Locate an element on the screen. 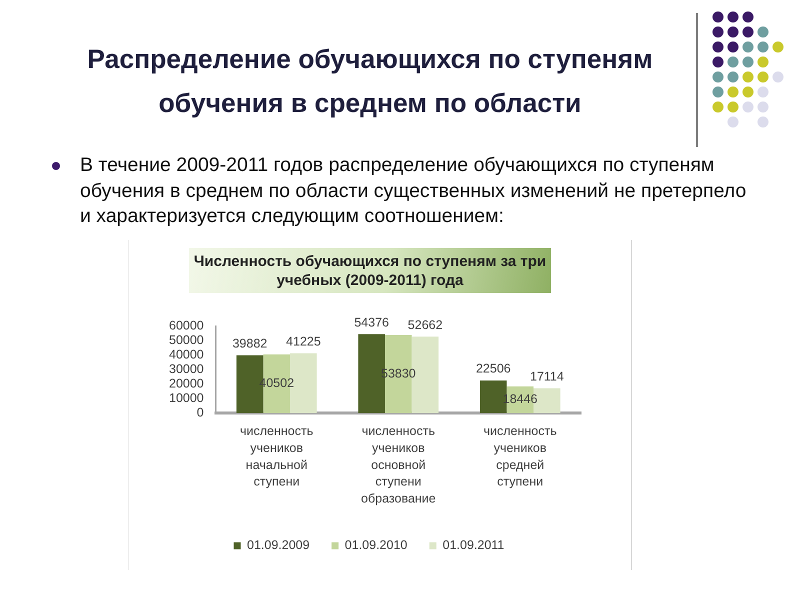  data-label: 41225 is located at coordinates (303, 341).